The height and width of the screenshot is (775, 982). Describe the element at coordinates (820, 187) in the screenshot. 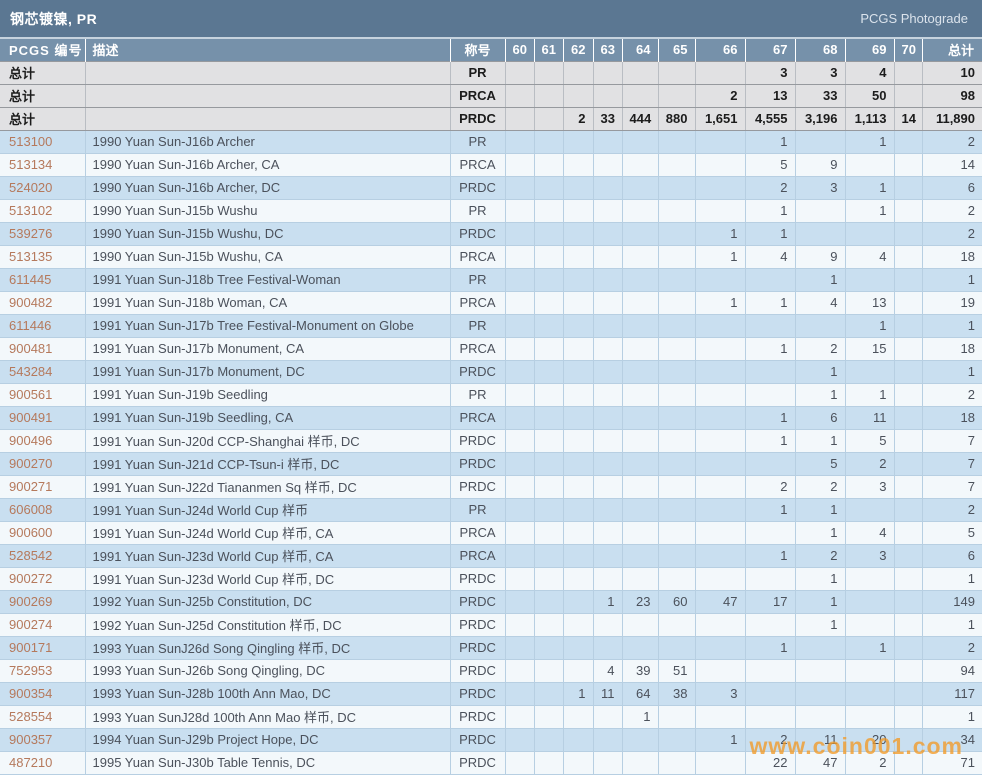

I see `grade-68-count: 3` at that location.